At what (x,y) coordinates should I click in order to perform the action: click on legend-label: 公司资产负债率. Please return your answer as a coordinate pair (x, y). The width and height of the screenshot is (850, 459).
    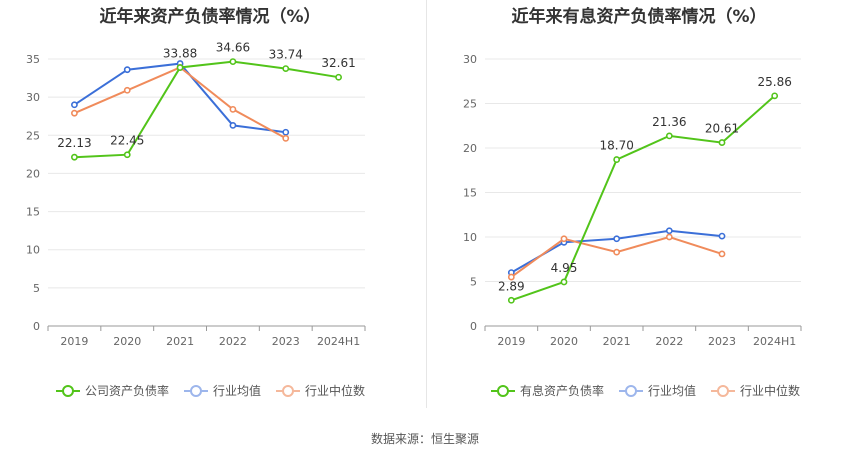
    Looking at the image, I should click on (127, 391).